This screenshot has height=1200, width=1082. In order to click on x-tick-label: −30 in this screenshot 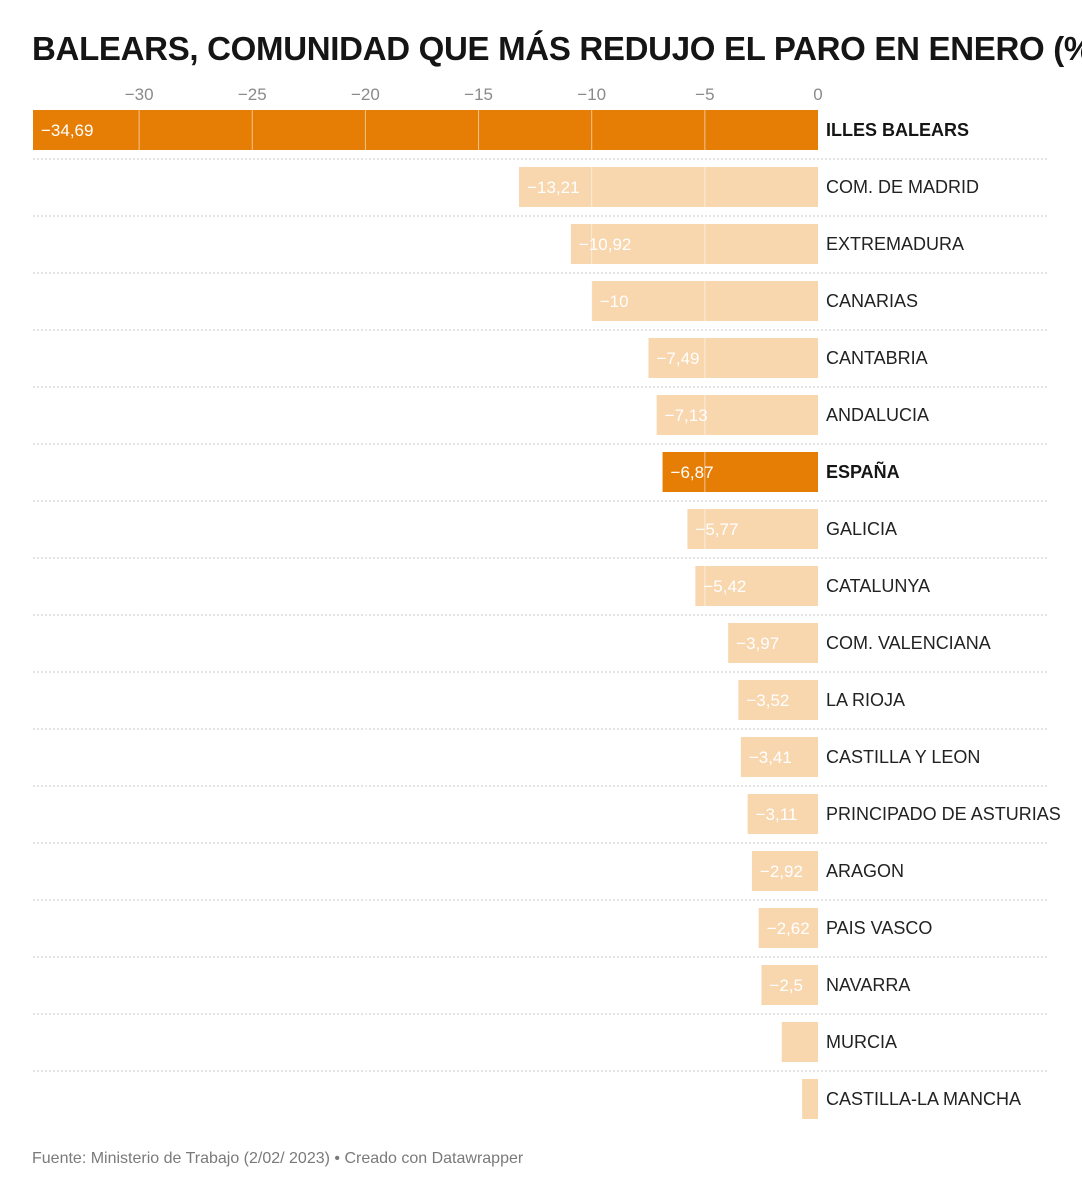, I will do `click(139, 94)`.